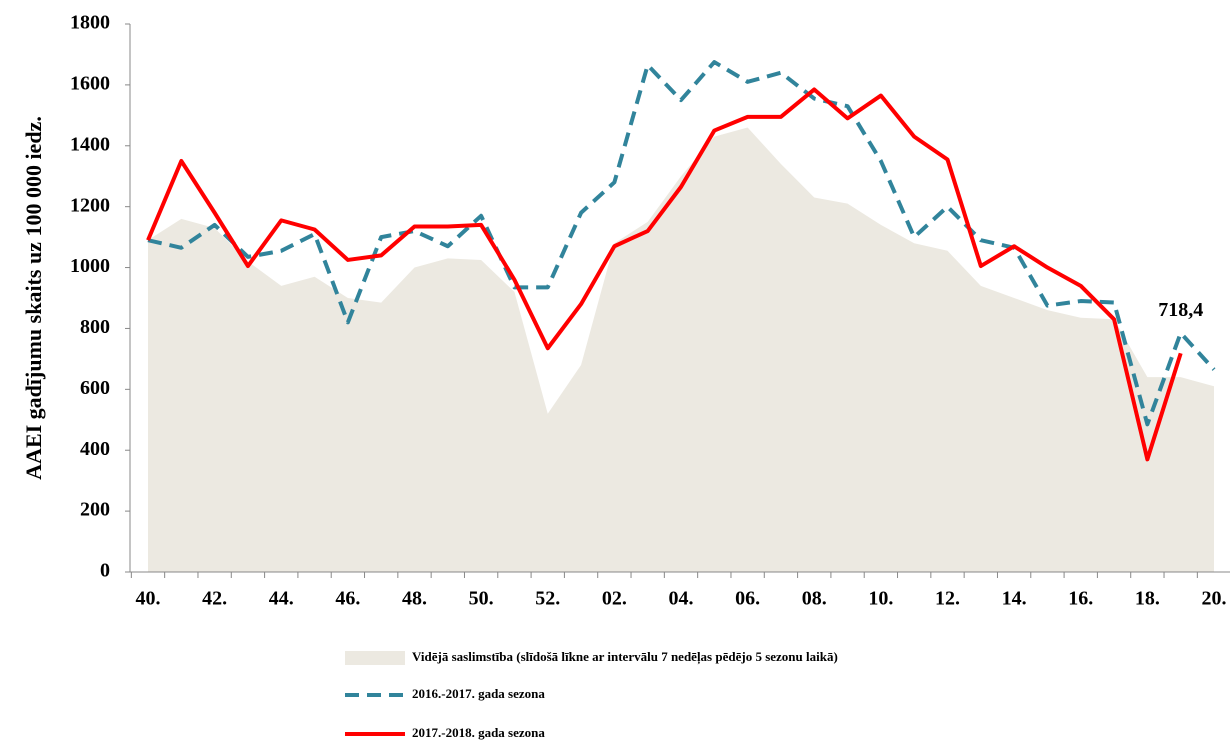 The height and width of the screenshot is (742, 1232). What do you see at coordinates (347, 599) in the screenshot?
I see `x-tick-label: 46.` at bounding box center [347, 599].